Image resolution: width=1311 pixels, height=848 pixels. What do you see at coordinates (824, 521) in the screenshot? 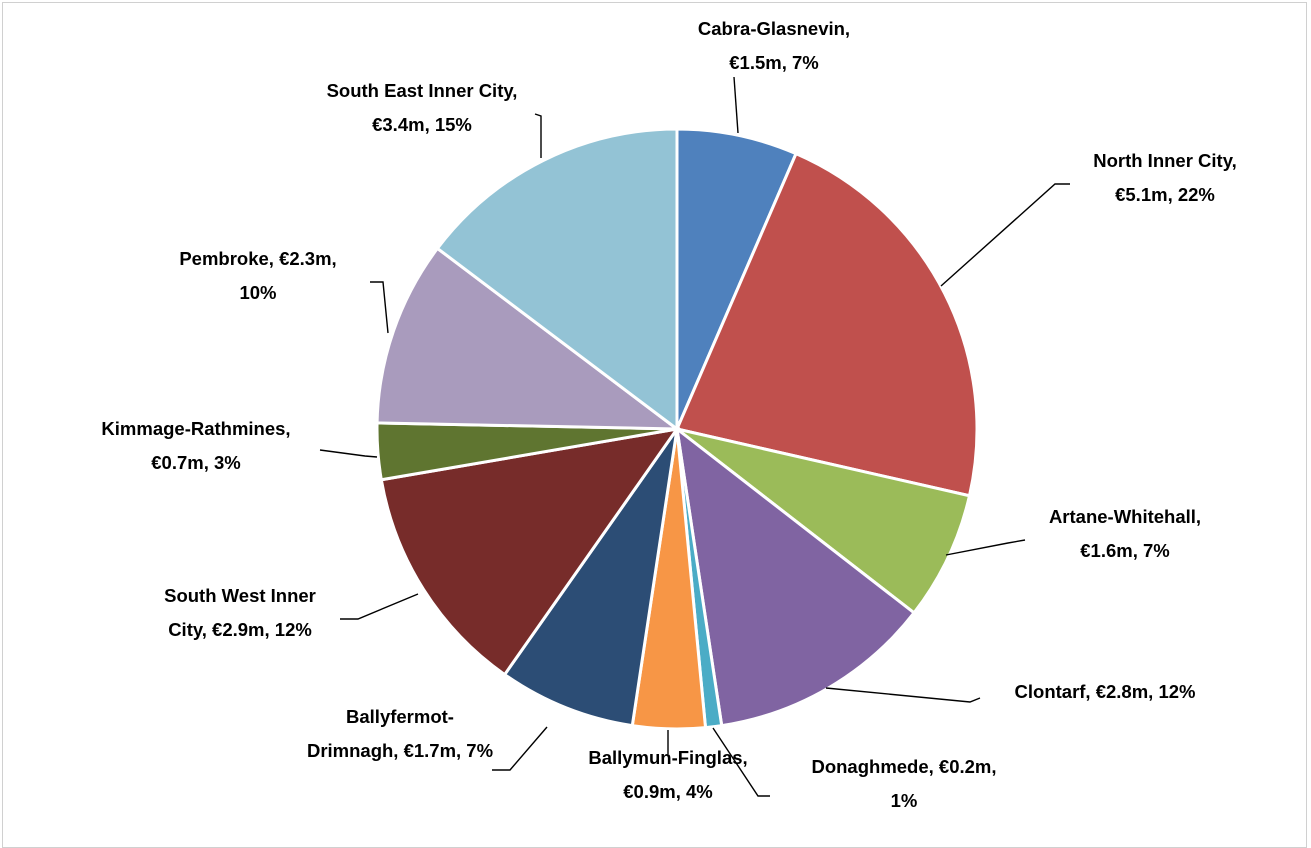
I see `pie-slice-artane-whitehall` at bounding box center [824, 521].